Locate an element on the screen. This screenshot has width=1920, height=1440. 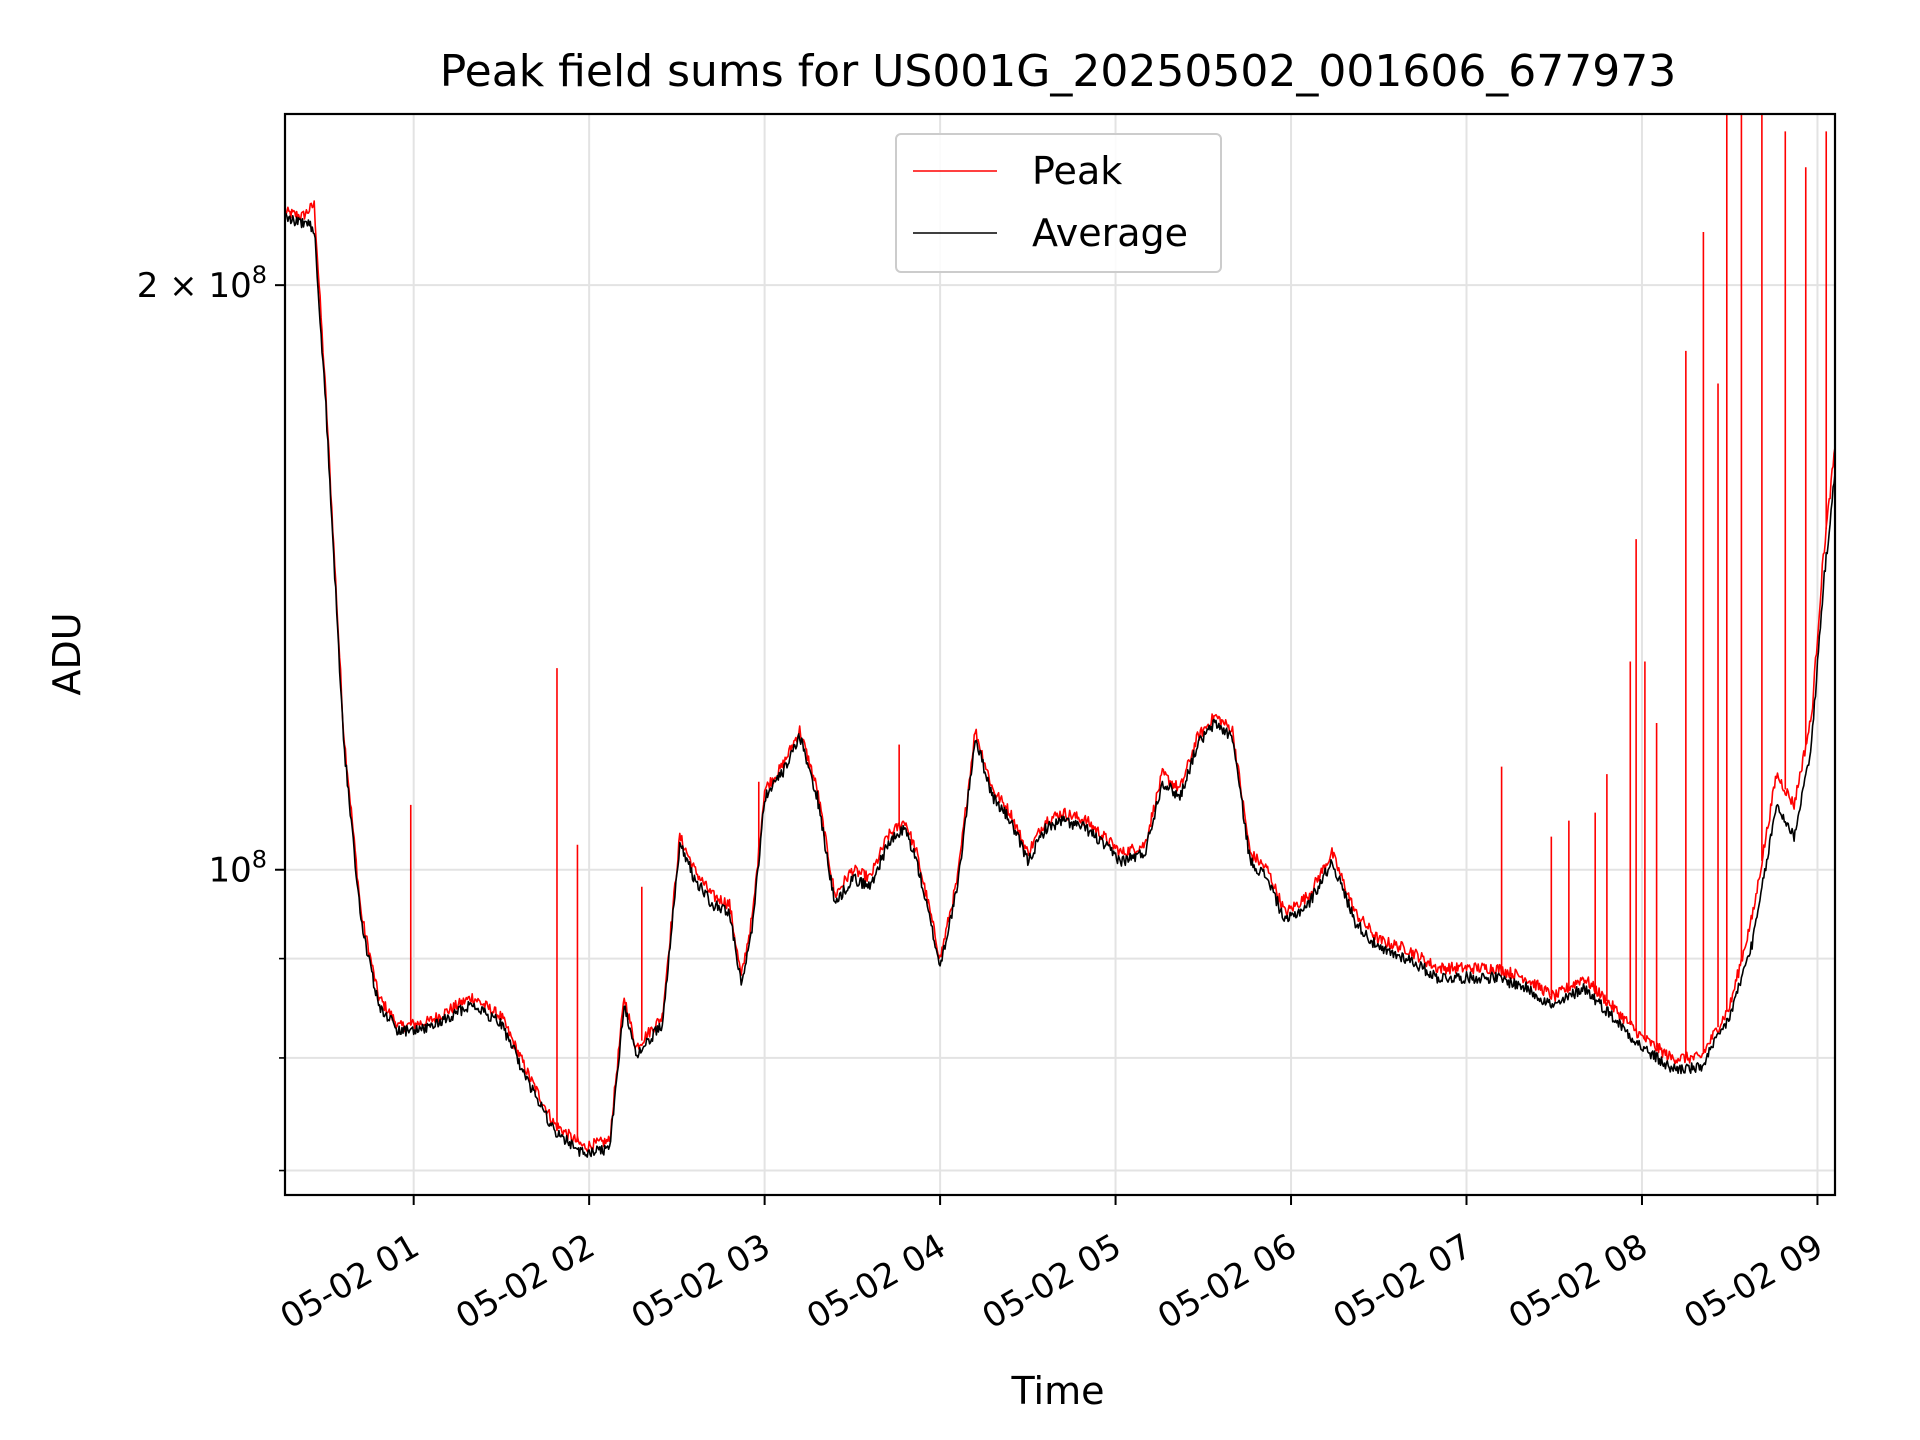
x-axis-label: Time is located at coordinates (1058, 1391).